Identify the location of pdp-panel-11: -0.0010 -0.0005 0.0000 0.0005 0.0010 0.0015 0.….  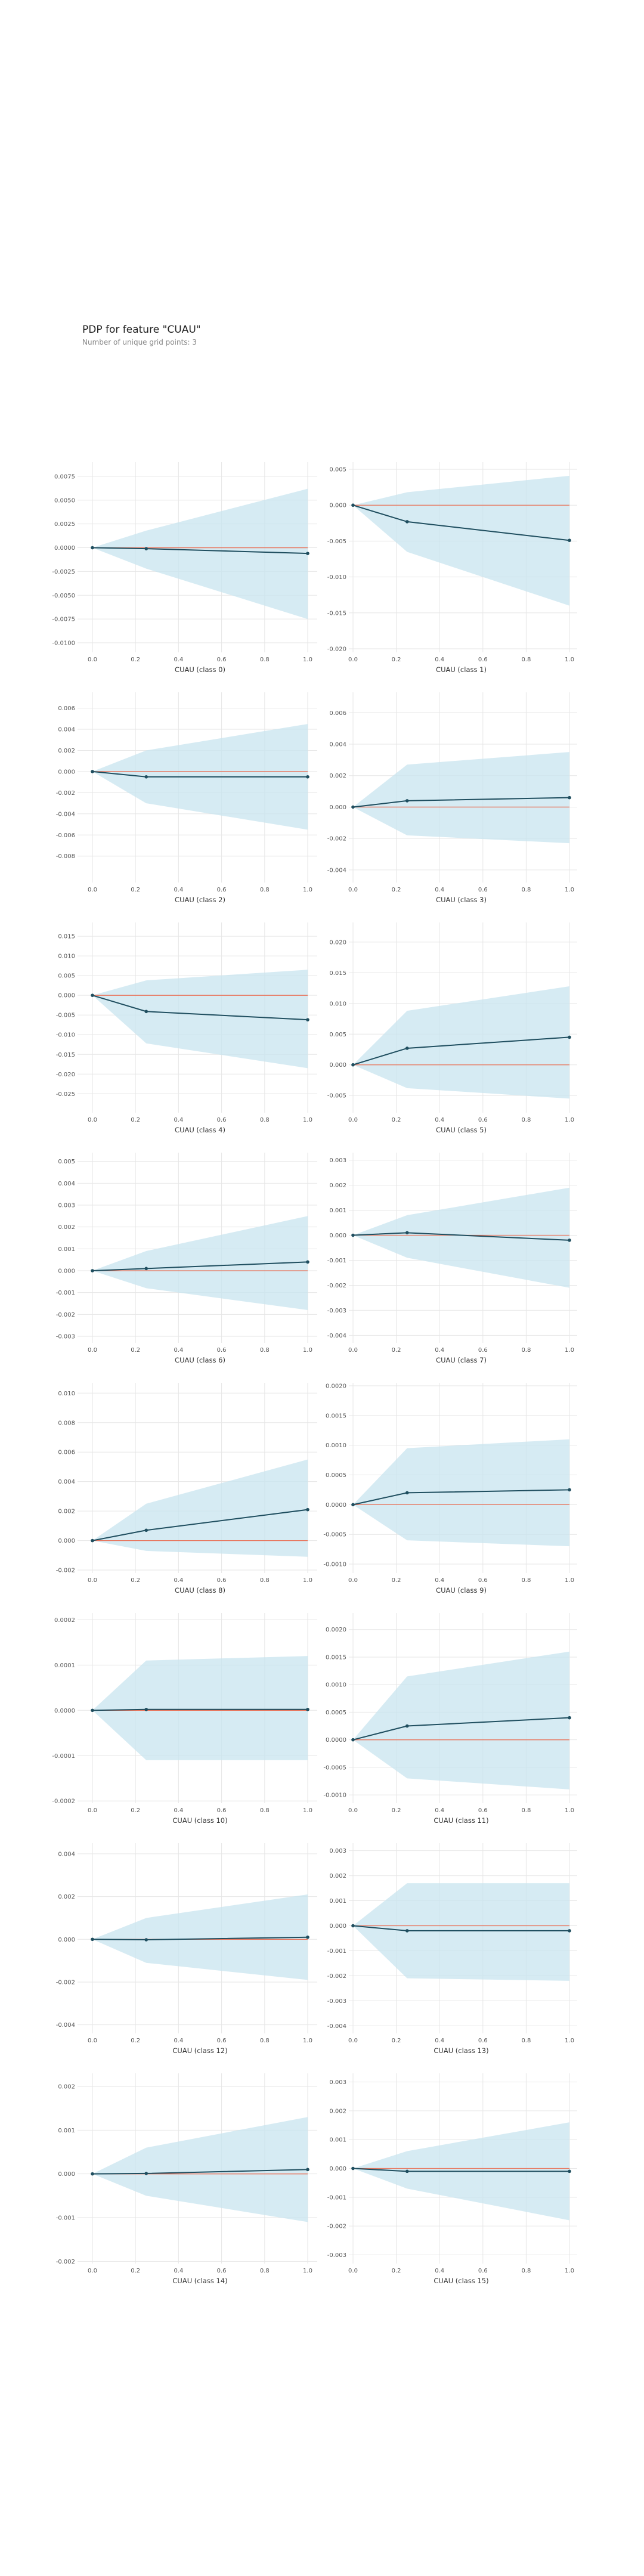
(450, 1719).